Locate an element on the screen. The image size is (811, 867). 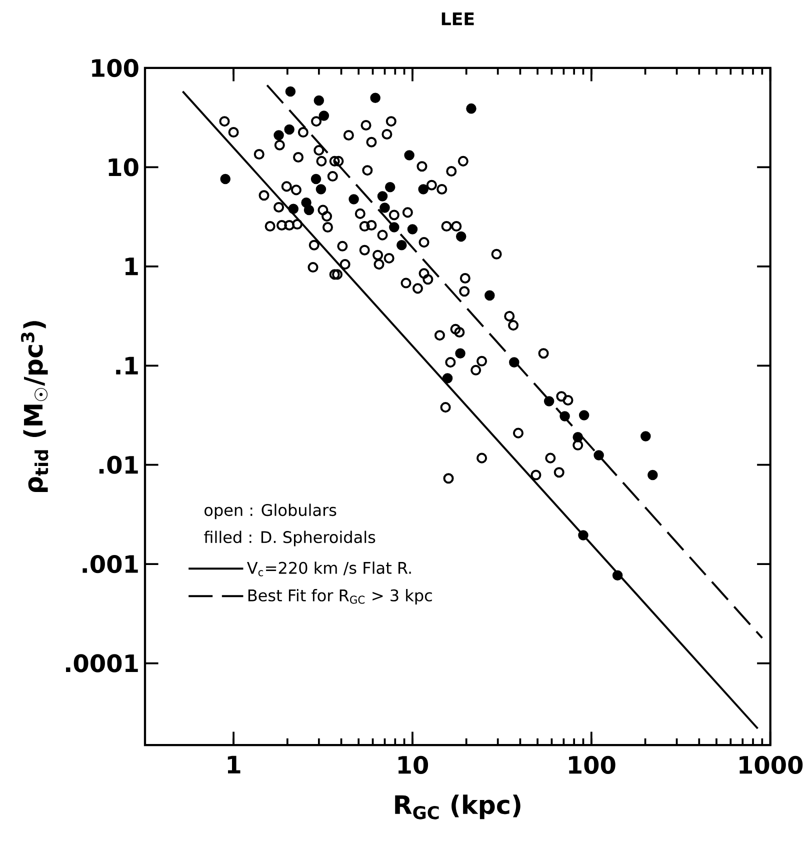
y-tick-label: 10 is located at coordinates (123, 167).